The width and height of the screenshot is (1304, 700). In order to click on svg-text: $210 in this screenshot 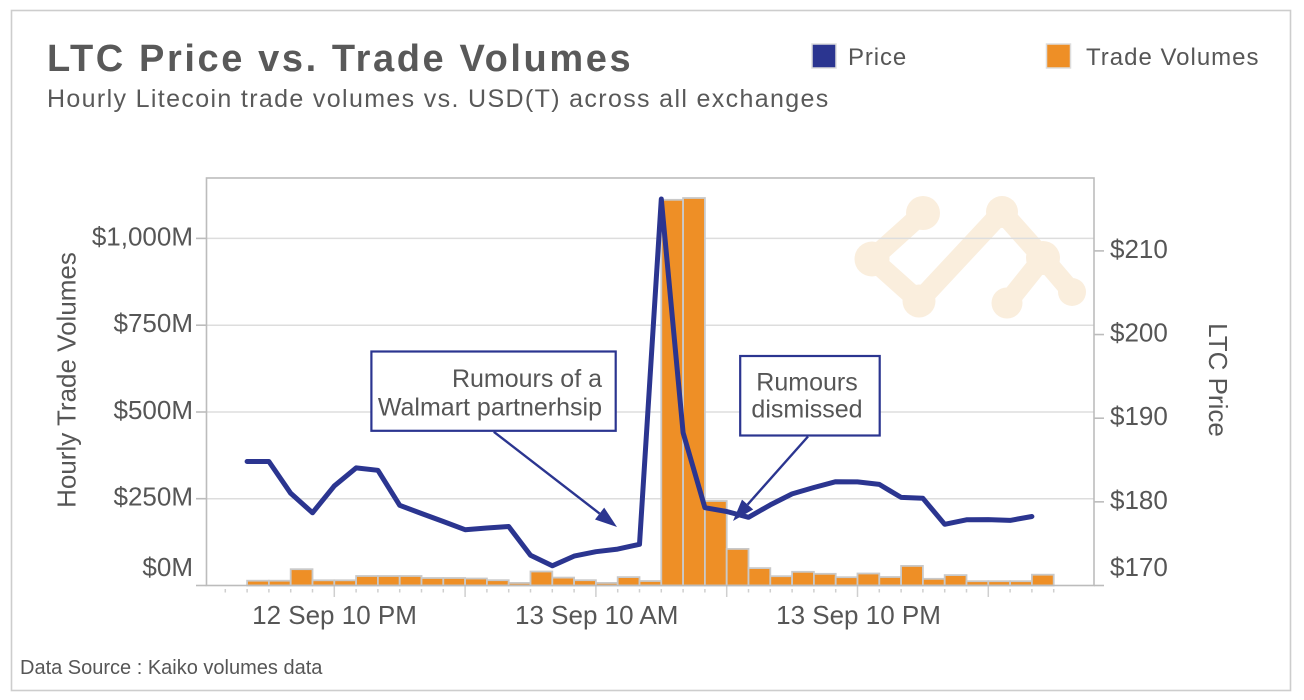, I will do `click(1139, 249)`.